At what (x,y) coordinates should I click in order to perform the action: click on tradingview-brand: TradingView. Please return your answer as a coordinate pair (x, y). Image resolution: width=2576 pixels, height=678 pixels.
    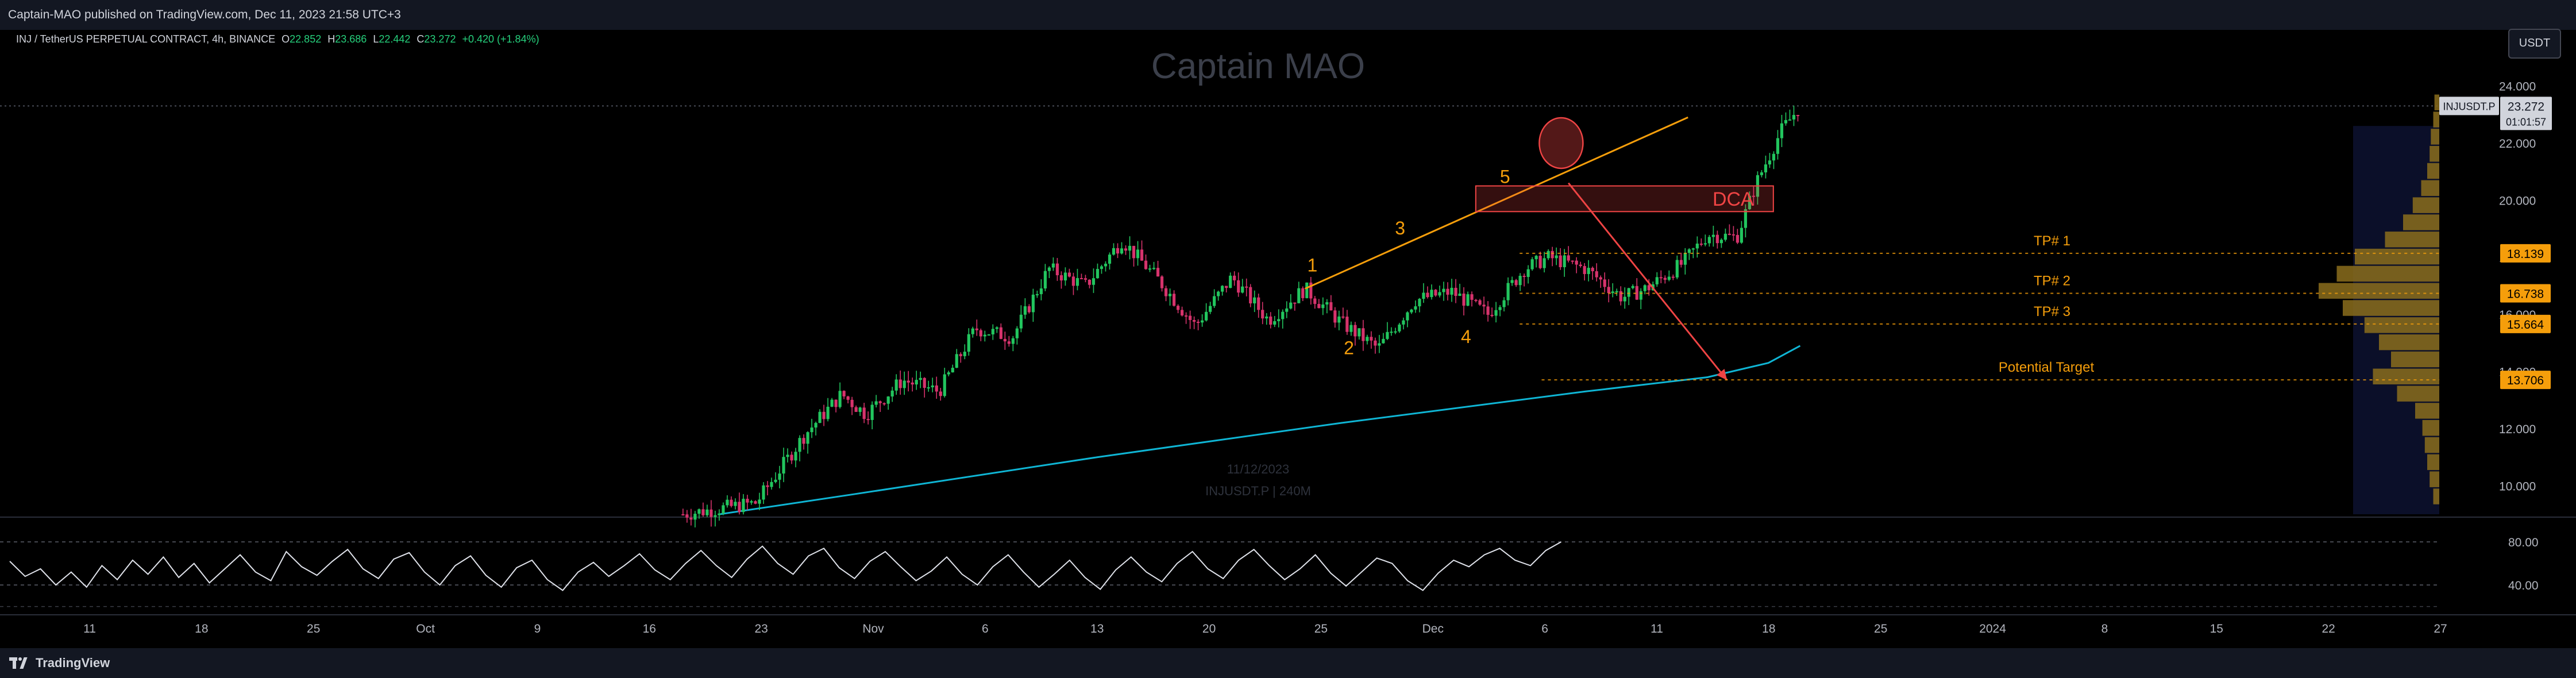
    Looking at the image, I should click on (73, 663).